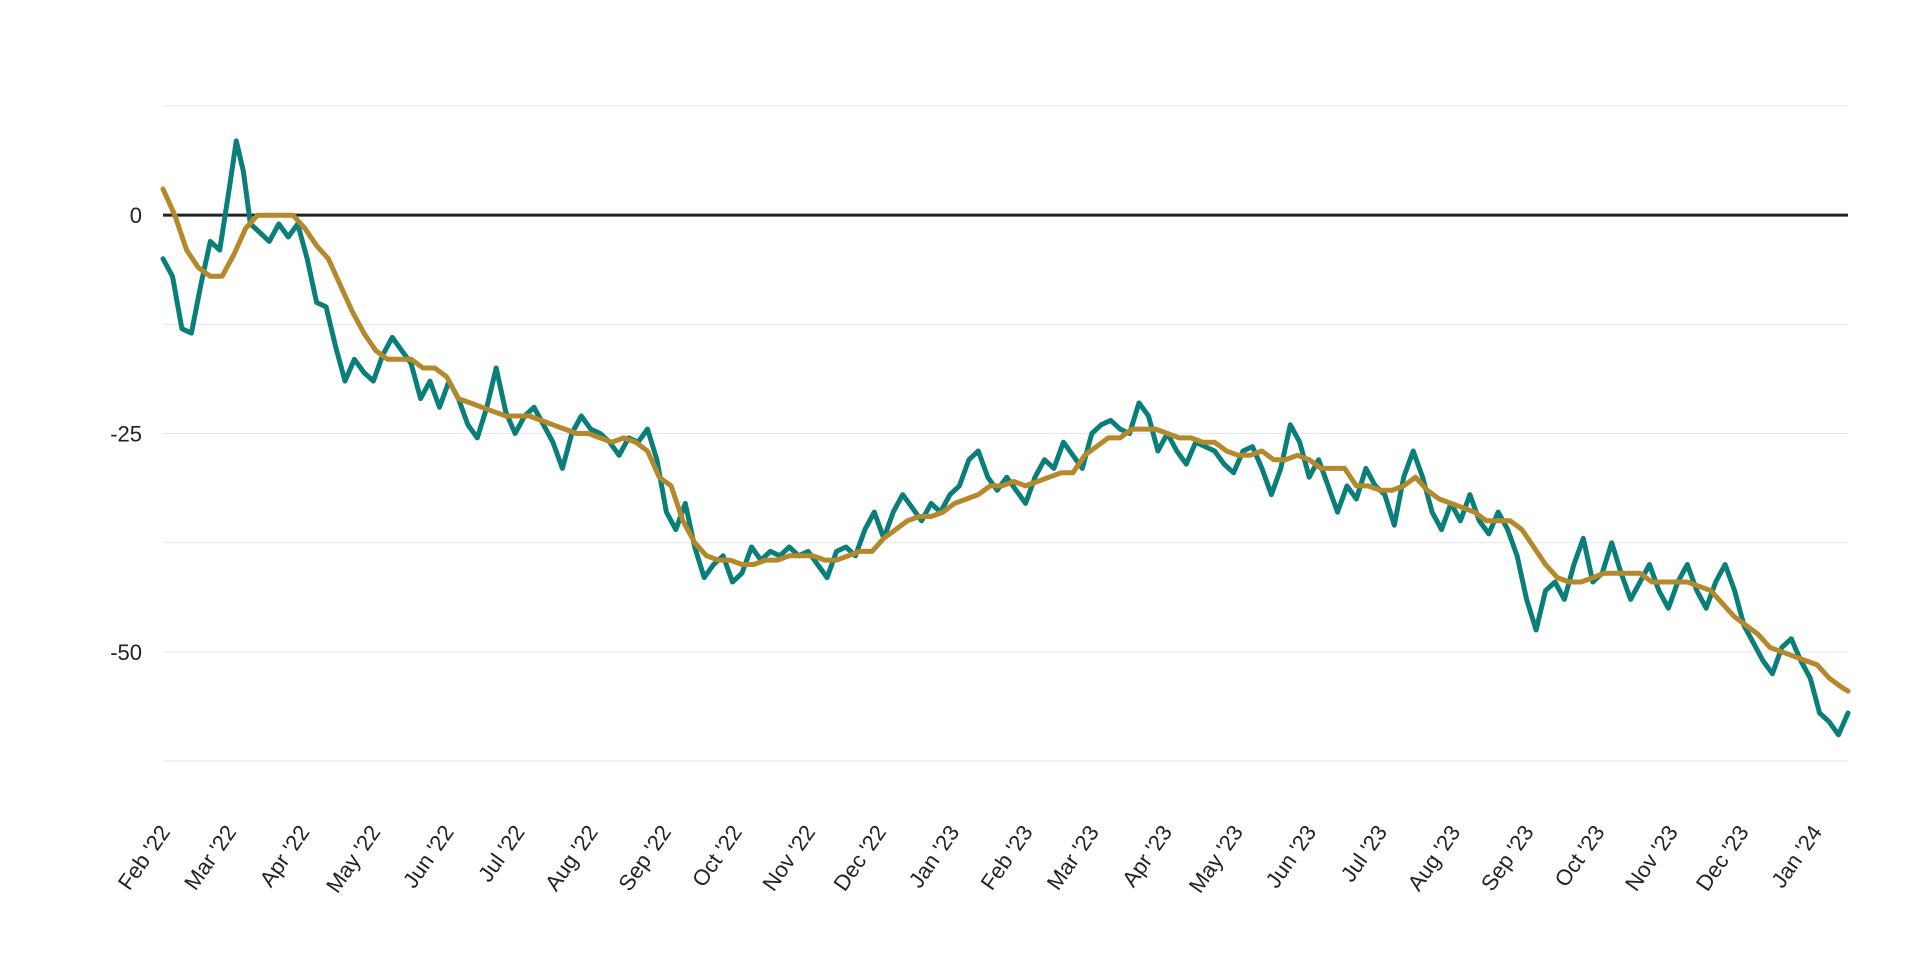 This screenshot has width=1920, height=960. Describe the element at coordinates (1651, 858) in the screenshot. I see `x-tick-label: Nov '23` at that location.